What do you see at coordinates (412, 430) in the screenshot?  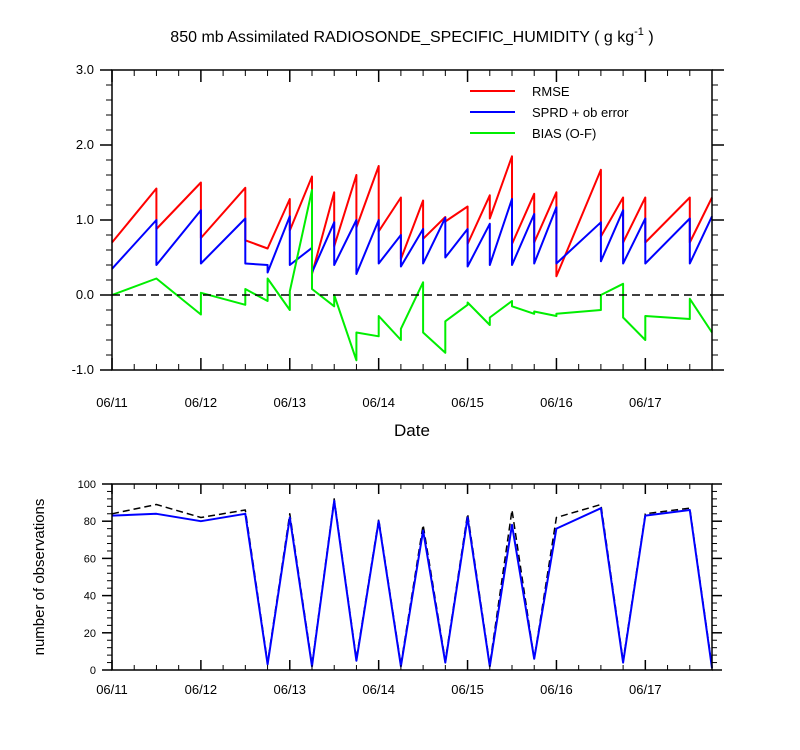 I see `x-axis-label: Date` at bounding box center [412, 430].